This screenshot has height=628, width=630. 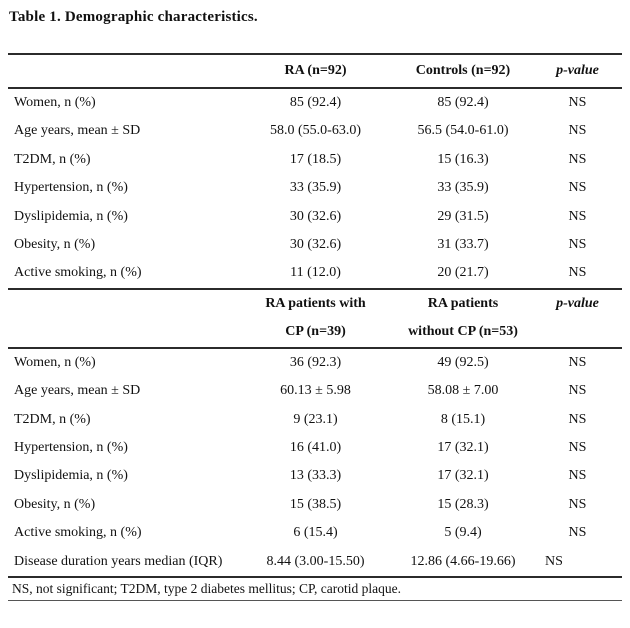 I want to click on table-row: Obesity, n (%) 15 (38.5) 15 (28.3) NS, so click(x=315, y=505).